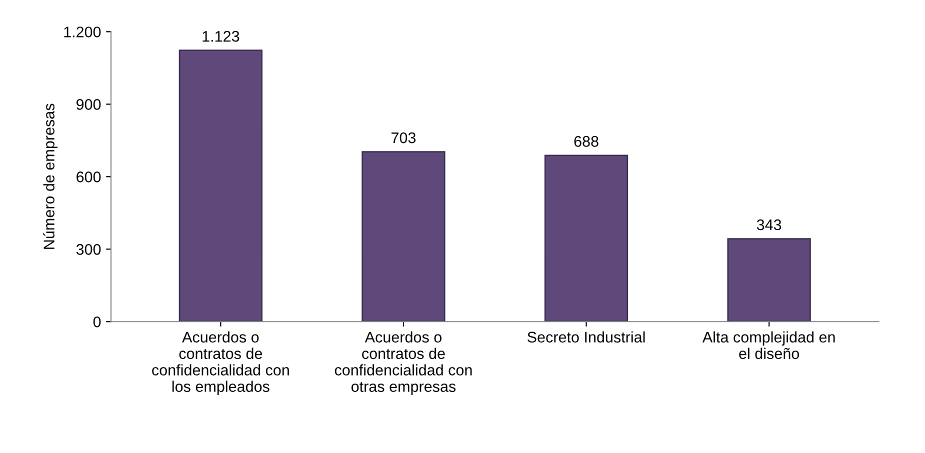  I want to click on y-axis-title: Número de empresas, so click(50, 176).